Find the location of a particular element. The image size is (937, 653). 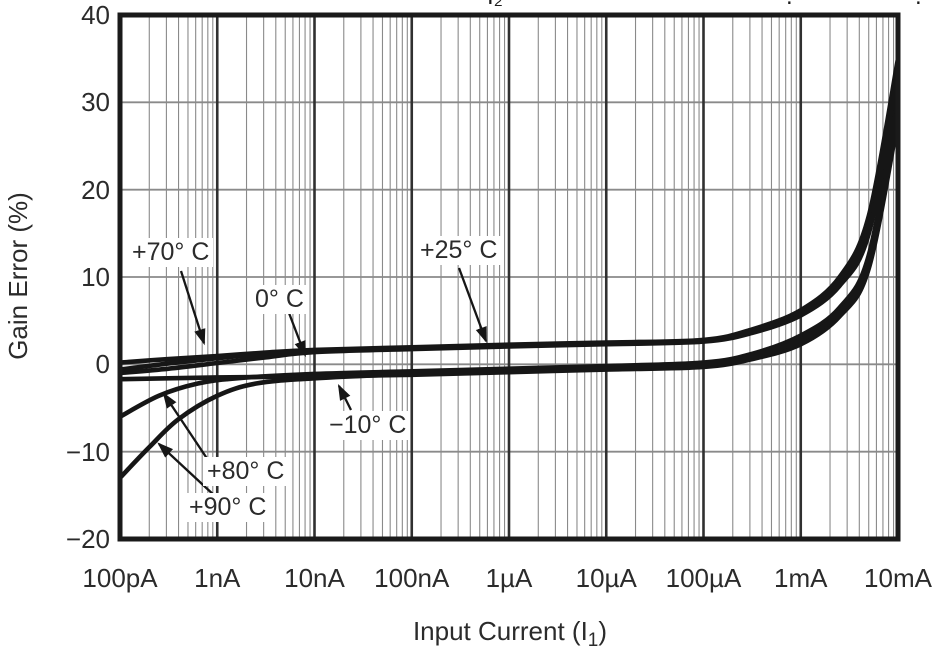

annotation-text: 0° C is located at coordinates (279, 299).